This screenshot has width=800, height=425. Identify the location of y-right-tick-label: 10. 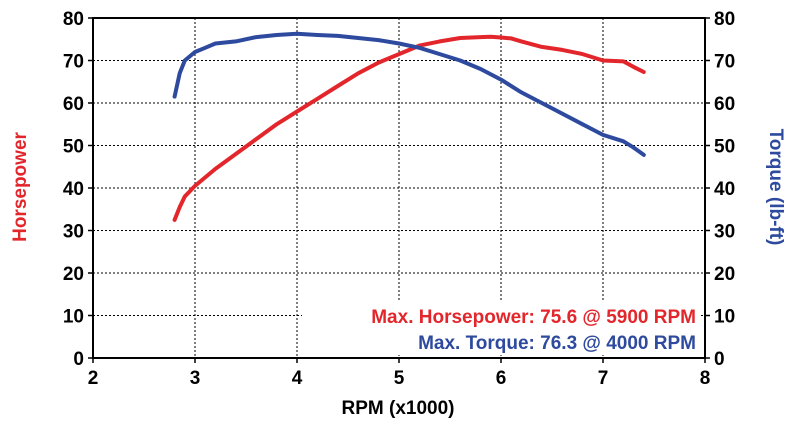
(724, 317).